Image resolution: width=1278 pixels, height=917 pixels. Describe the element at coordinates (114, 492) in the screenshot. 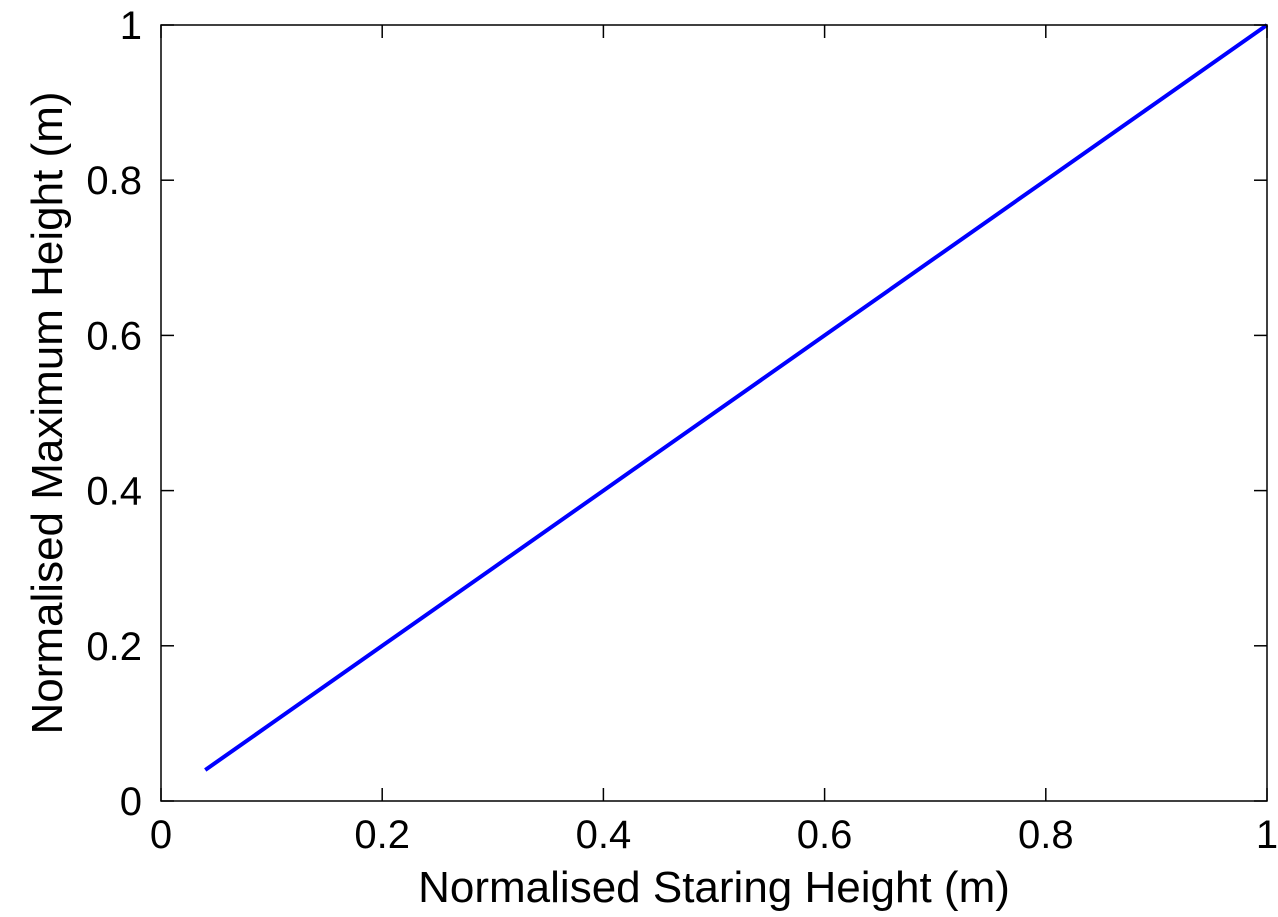

I see `y-tick-label: 0.4` at that location.